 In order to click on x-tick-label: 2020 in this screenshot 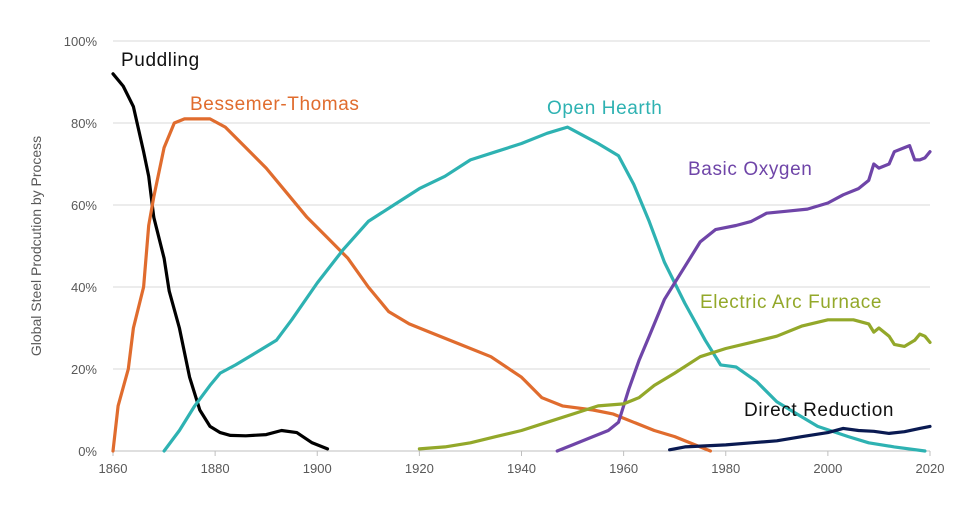, I will do `click(930, 468)`.